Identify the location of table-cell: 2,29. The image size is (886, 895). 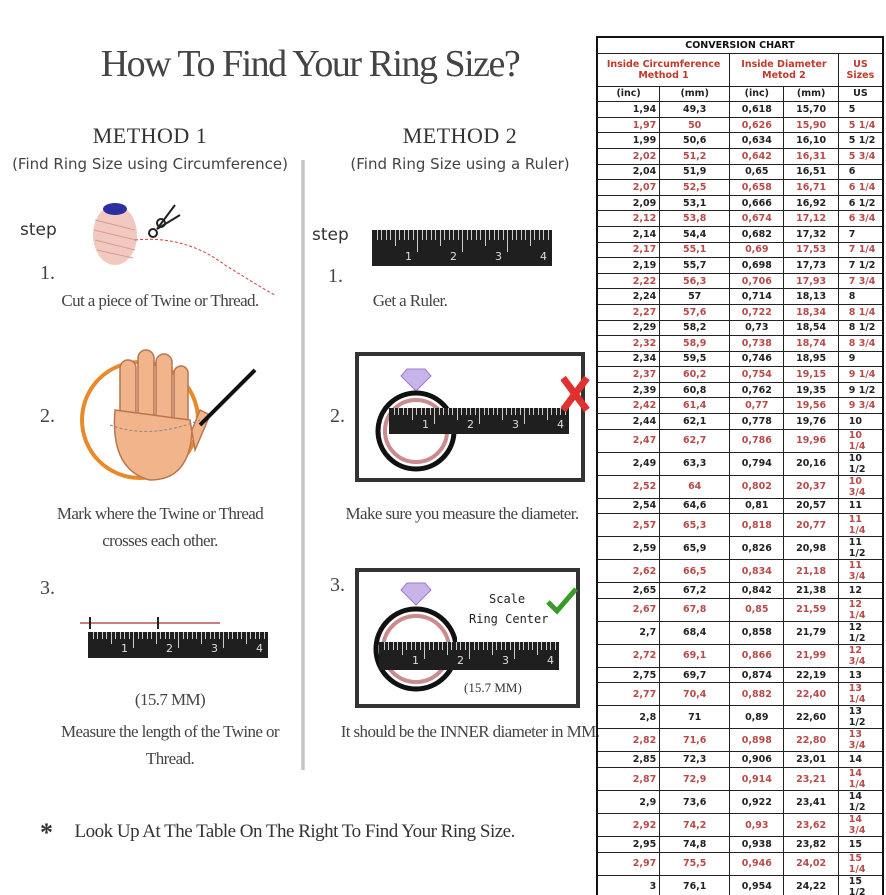
(628, 328).